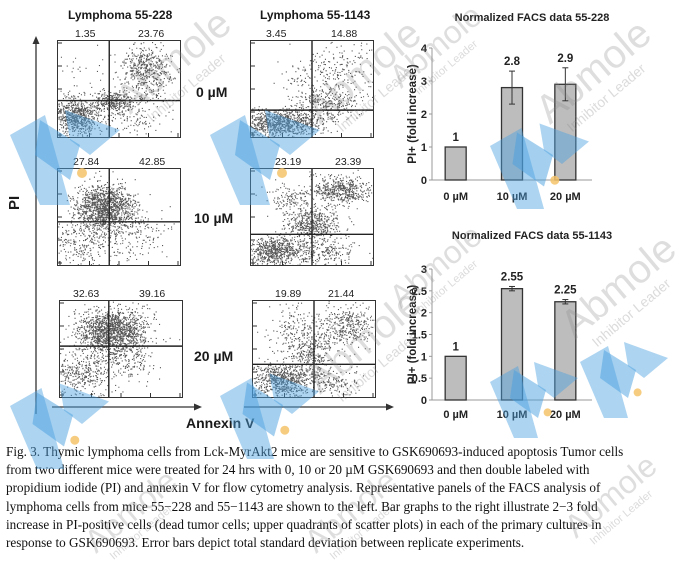 The height and width of the screenshot is (570, 700). I want to click on annexin-axis-arrow-right, so click(319, 407).